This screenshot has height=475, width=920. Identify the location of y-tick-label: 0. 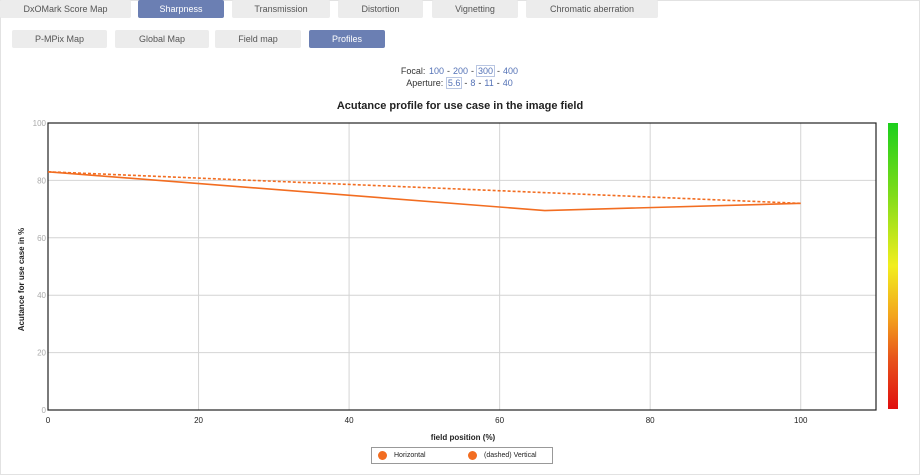
(44, 410).